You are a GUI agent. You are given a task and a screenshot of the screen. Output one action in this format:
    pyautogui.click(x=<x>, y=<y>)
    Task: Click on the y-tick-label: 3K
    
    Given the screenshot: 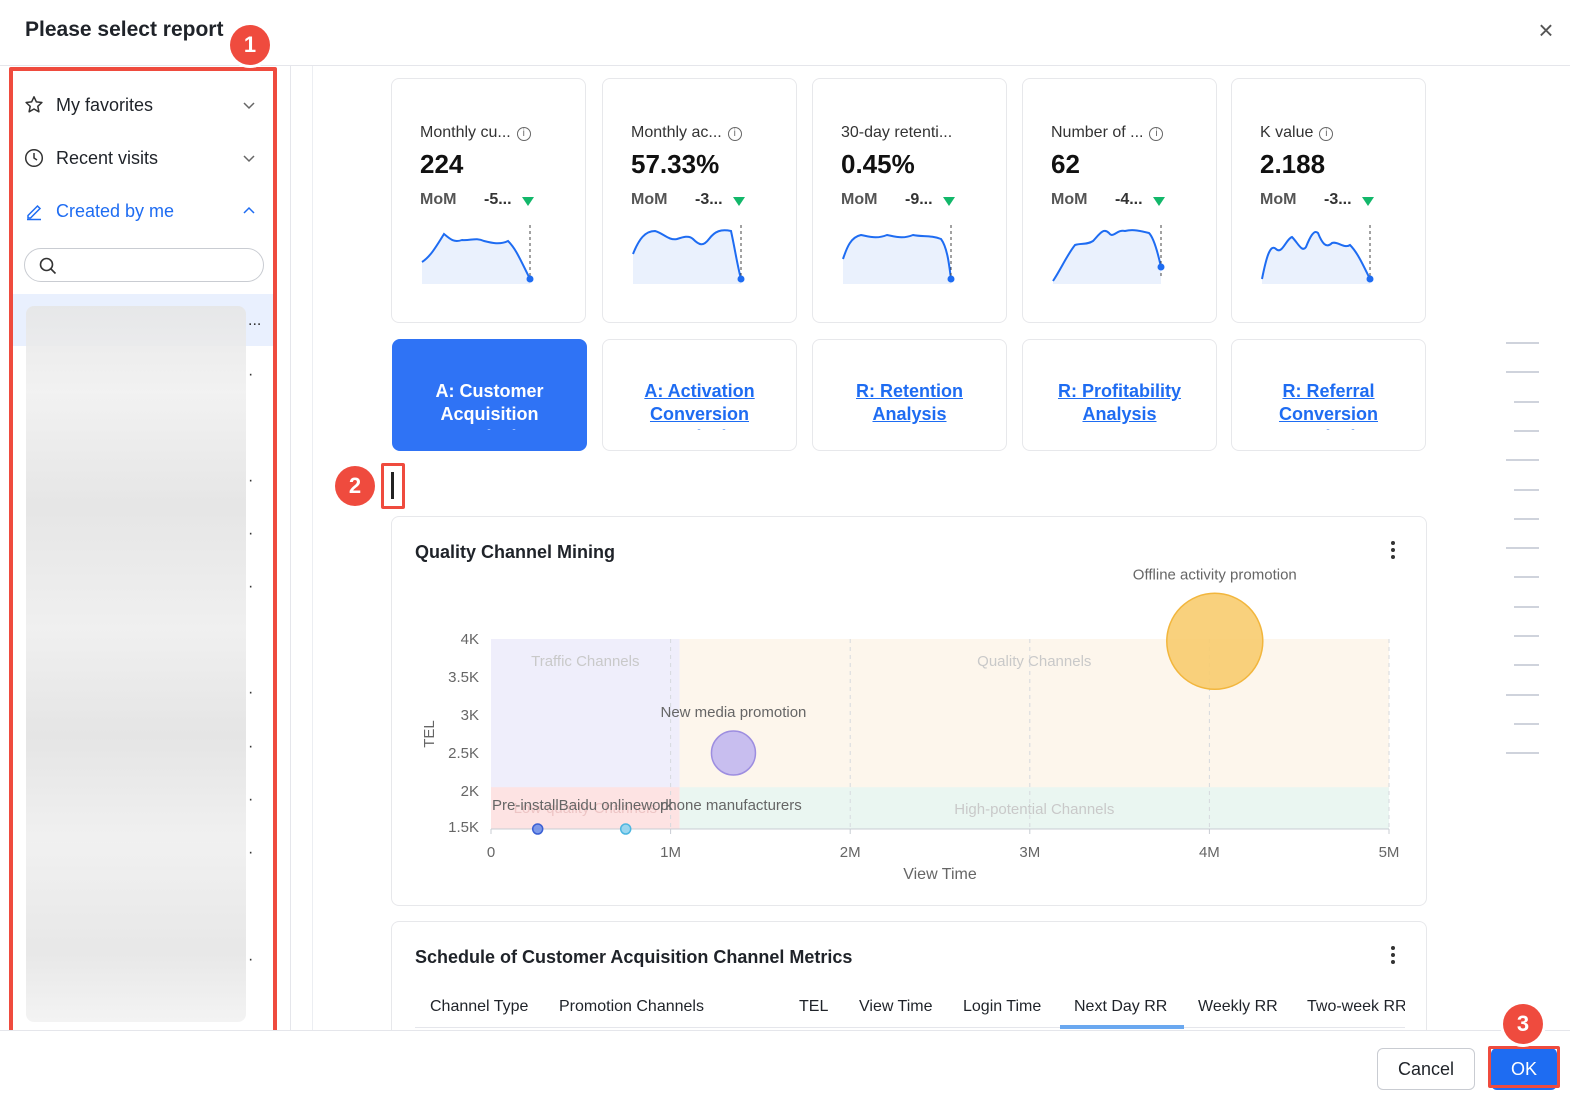 What is the action you would take?
    pyautogui.click(x=470, y=715)
    